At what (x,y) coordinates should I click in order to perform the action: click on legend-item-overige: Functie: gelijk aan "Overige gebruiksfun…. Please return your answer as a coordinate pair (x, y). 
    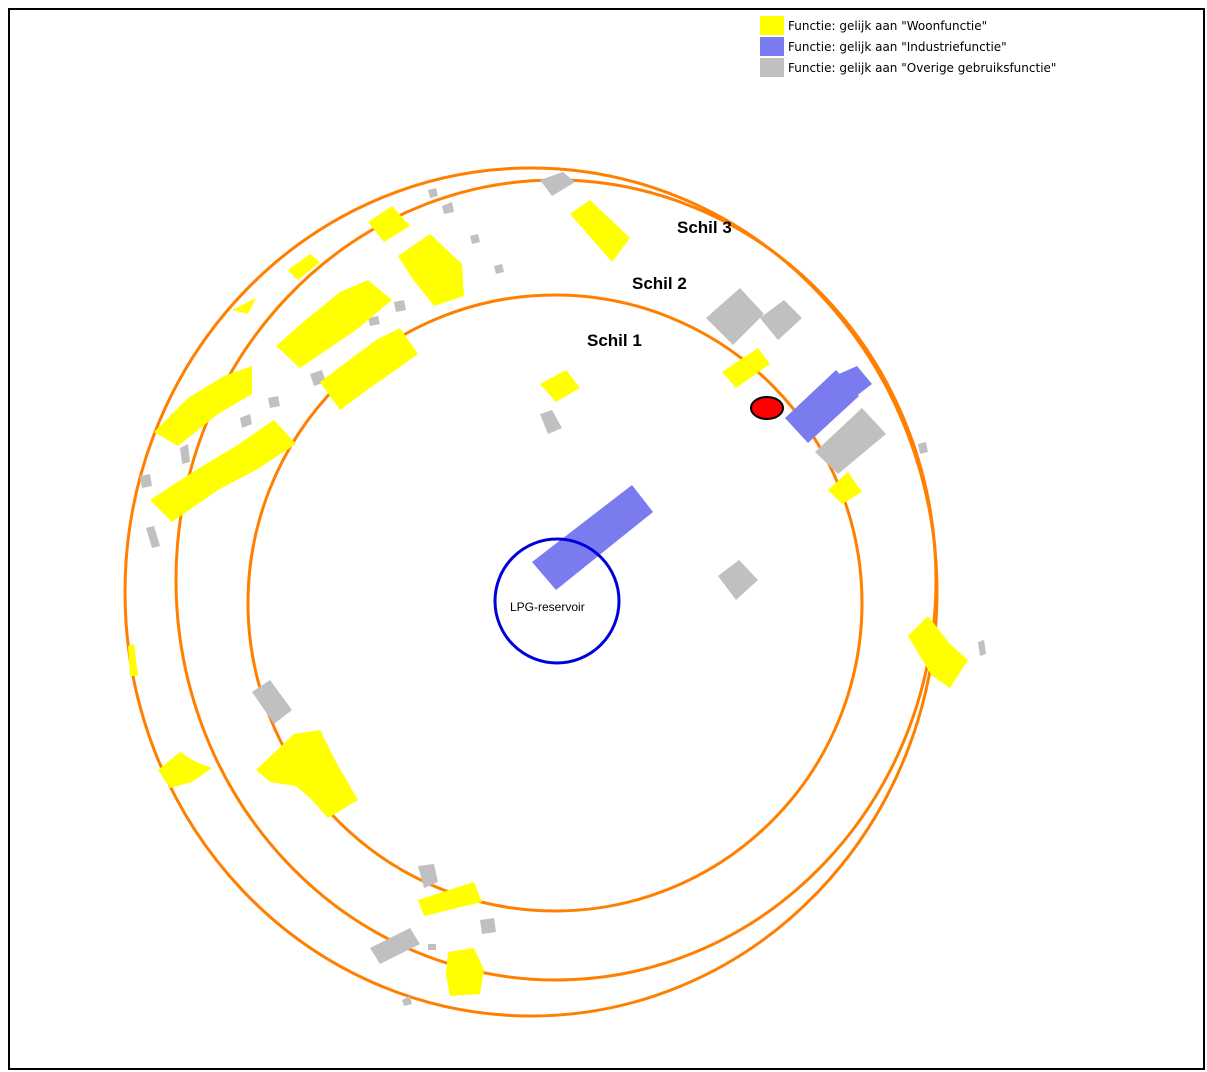
    Looking at the image, I should click on (908, 67).